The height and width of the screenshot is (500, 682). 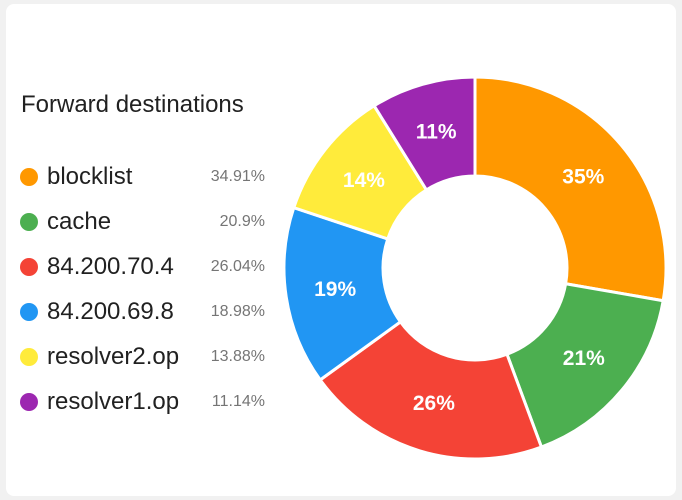 What do you see at coordinates (238, 401) in the screenshot?
I see `legend-value: 11.14%` at bounding box center [238, 401].